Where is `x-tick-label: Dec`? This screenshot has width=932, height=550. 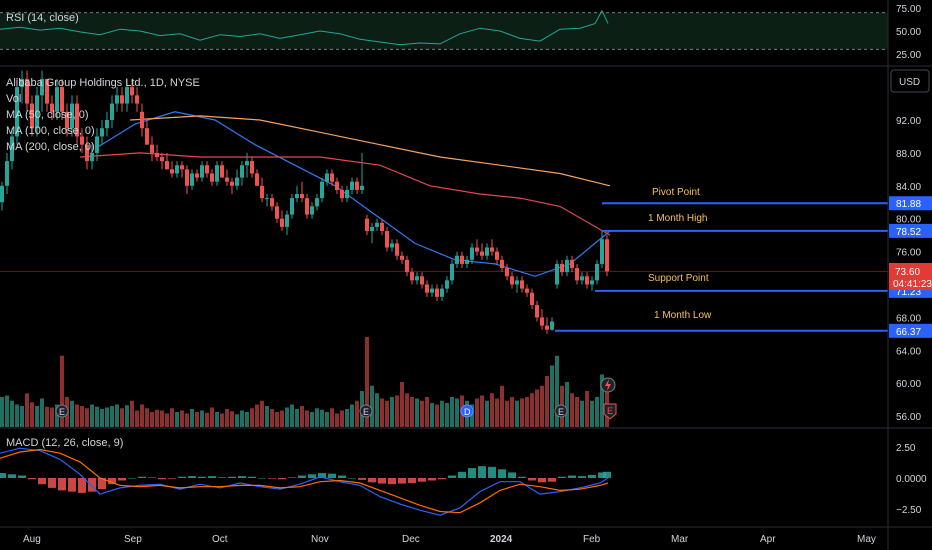 x-tick-label: Dec is located at coordinates (411, 539).